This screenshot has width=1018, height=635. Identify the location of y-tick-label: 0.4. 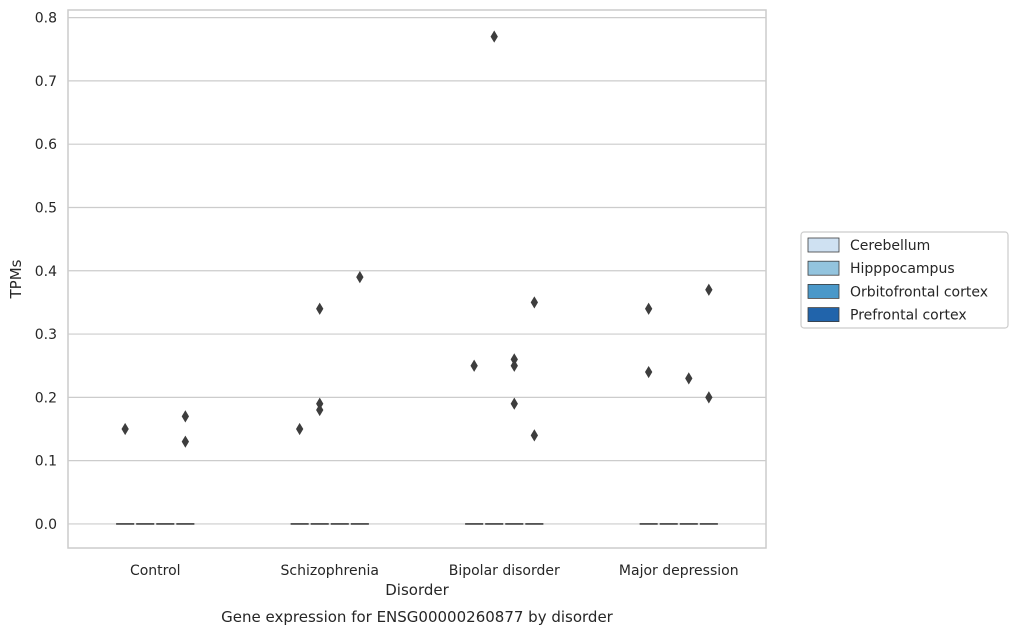
(46, 272).